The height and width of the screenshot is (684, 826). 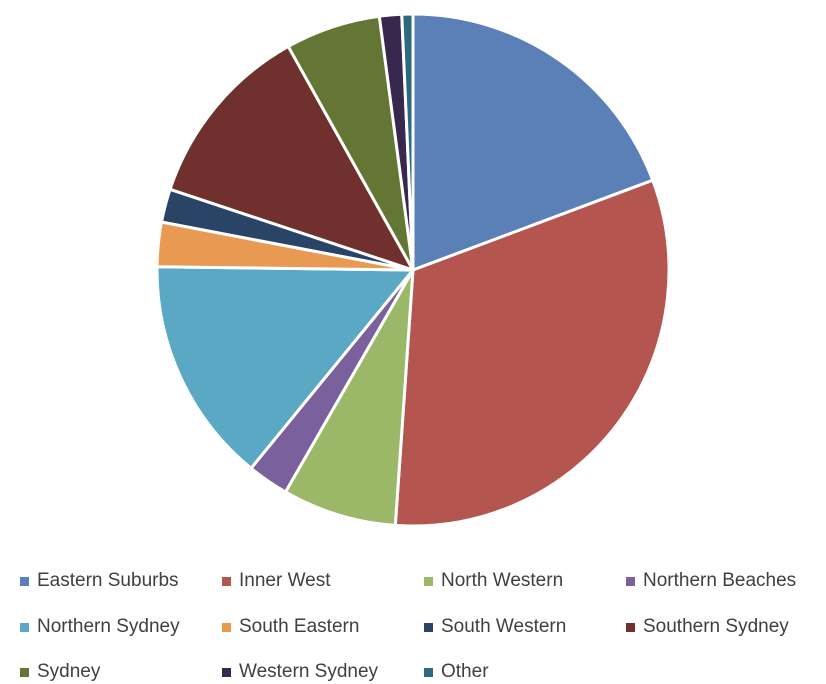 What do you see at coordinates (291, 158) in the screenshot?
I see `pie-slice-southern-sydney` at bounding box center [291, 158].